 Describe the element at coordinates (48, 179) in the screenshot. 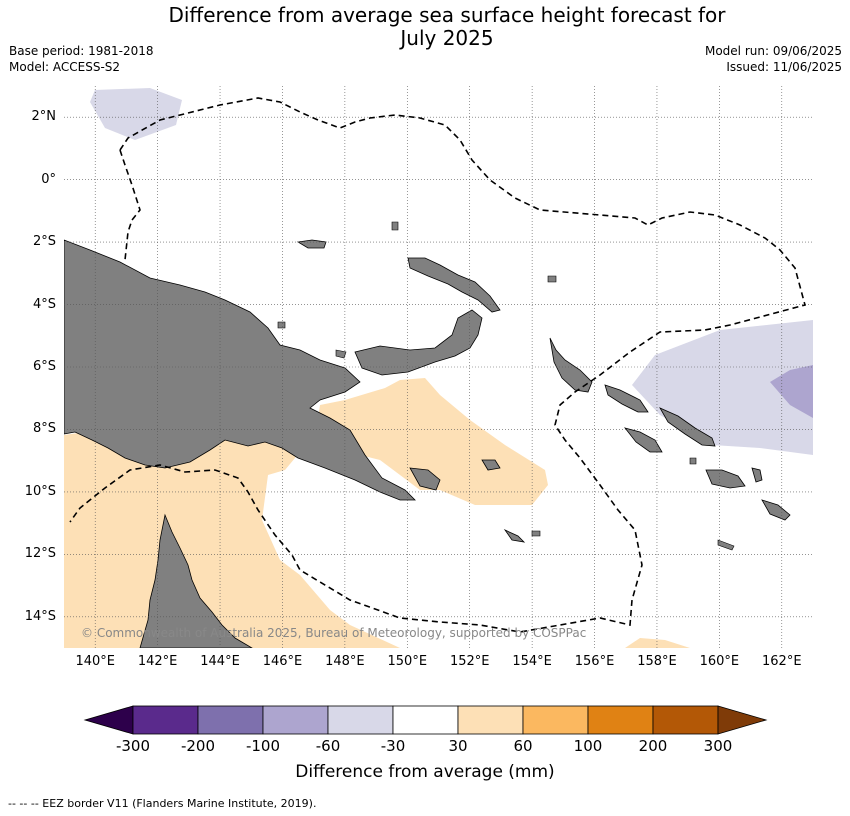

I see `lat-label: 0°` at that location.